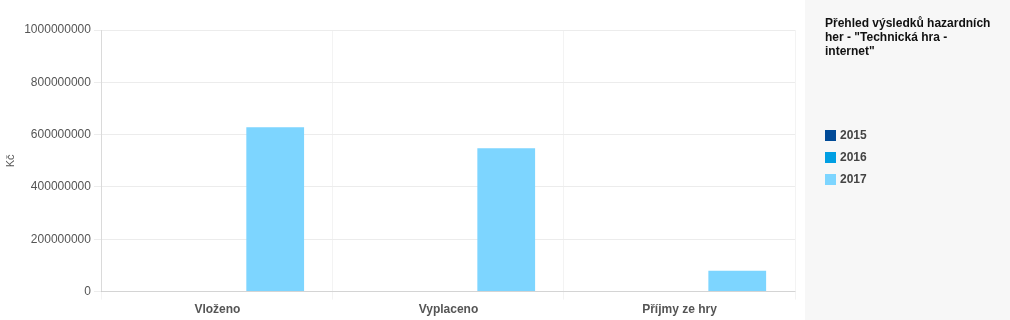 The width and height of the screenshot is (1010, 320). What do you see at coordinates (217, 309) in the screenshot?
I see `x-tick-label: Vloženo` at bounding box center [217, 309].